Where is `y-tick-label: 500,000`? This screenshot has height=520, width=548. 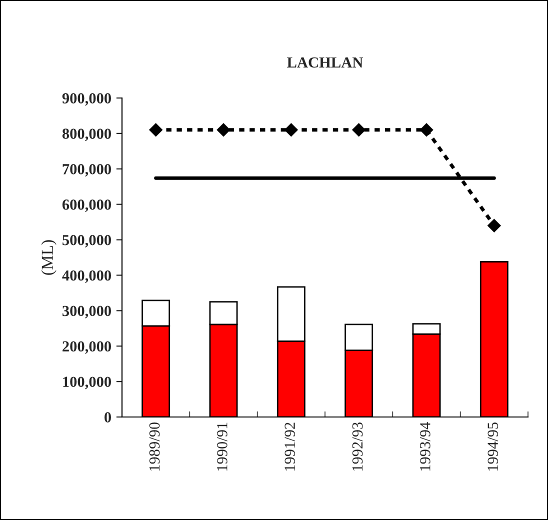 y-tick-label: 500,000 is located at coordinates (86, 241).